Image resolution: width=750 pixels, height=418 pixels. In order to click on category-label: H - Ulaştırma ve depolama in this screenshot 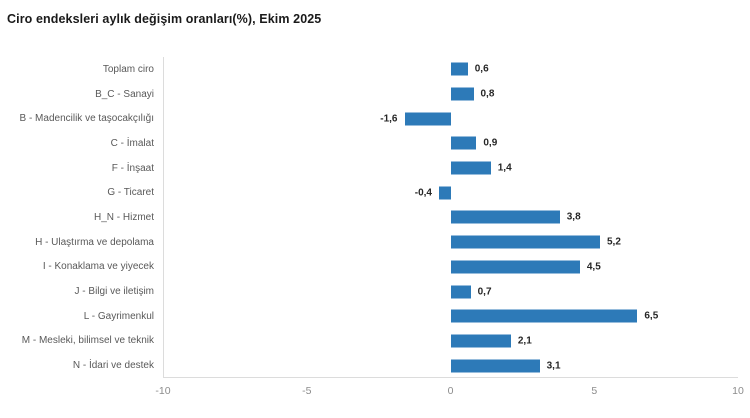, I will do `click(94, 242)`.